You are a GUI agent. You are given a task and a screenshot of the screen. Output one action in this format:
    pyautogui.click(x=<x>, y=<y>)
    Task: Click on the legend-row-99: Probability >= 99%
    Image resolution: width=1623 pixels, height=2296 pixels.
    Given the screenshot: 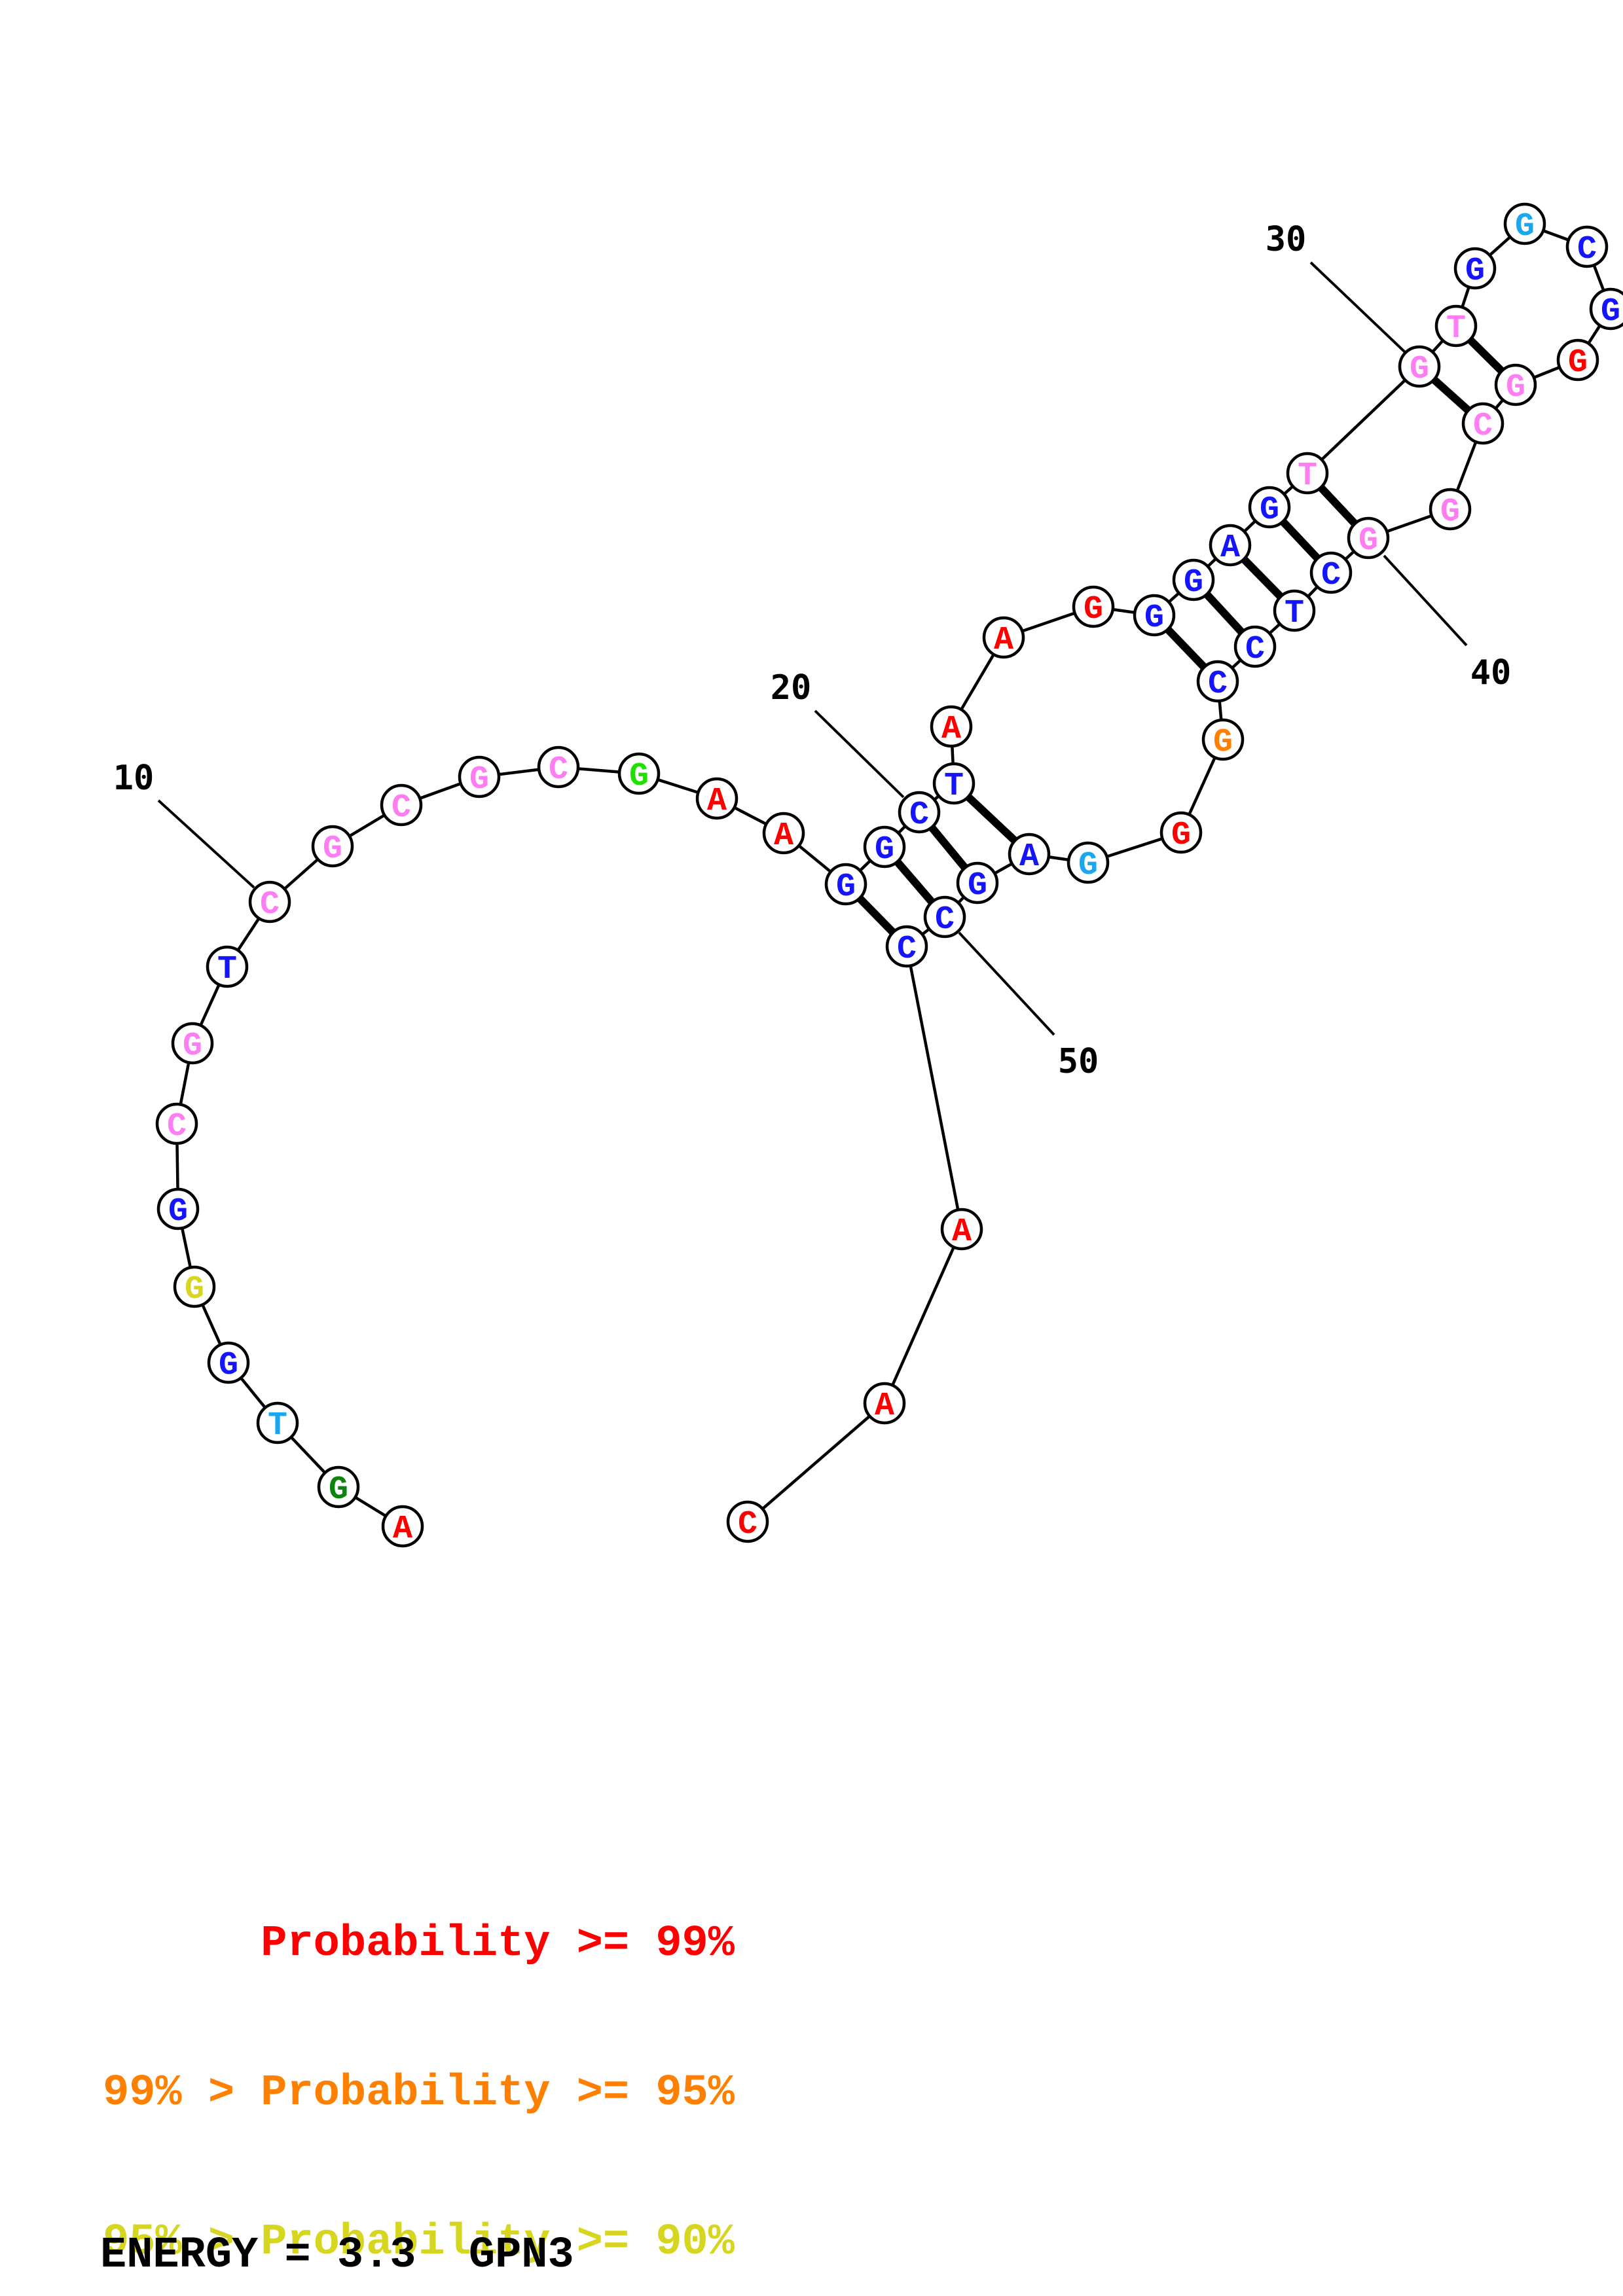 What is the action you would take?
    pyautogui.click(x=419, y=1944)
    